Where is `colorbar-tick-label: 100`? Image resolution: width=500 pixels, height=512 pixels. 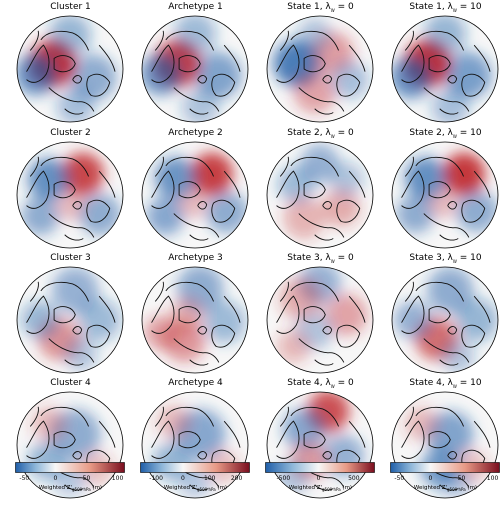
colorbar-tick-label: 100 is located at coordinates (210, 478).